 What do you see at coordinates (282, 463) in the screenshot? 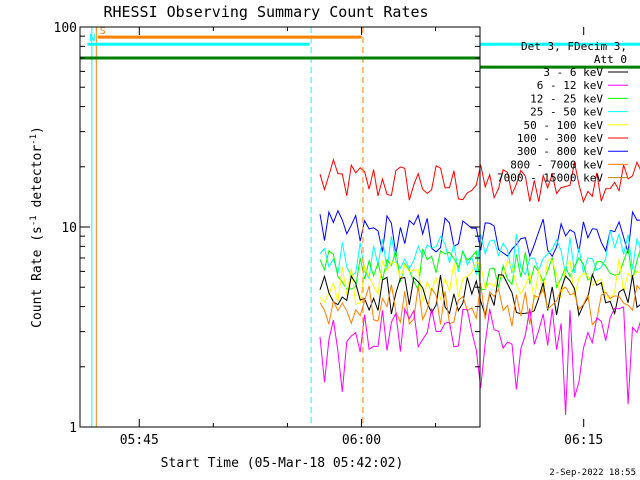
I see `x-axis-label: Start Time (05-Mar-18 05:42:02)` at bounding box center [282, 463].